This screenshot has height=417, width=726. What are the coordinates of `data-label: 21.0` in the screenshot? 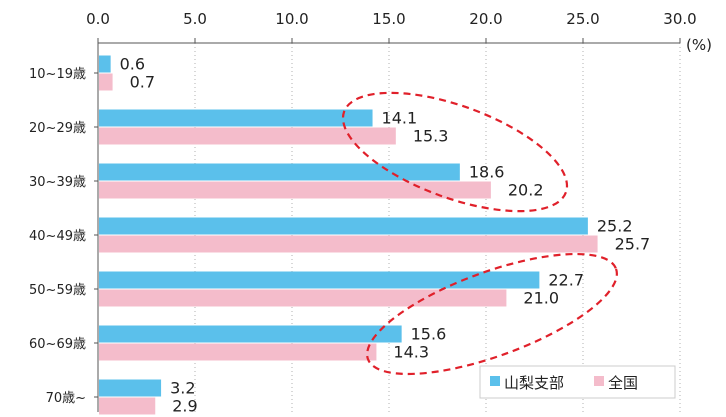 It's located at (541, 298).